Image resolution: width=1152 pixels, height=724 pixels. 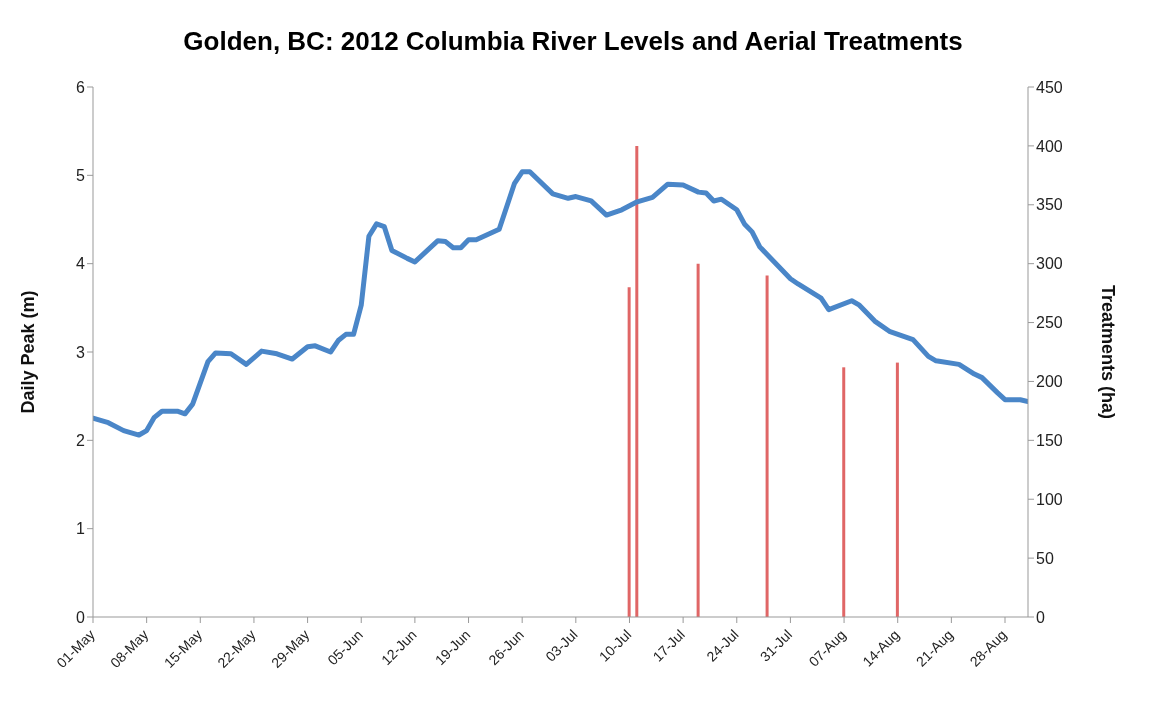 I want to click on y-tick-label: 0, so click(x=81, y=617).